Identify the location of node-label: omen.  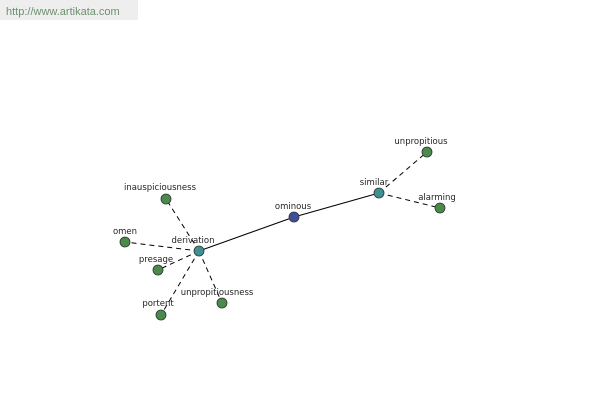
(125, 232).